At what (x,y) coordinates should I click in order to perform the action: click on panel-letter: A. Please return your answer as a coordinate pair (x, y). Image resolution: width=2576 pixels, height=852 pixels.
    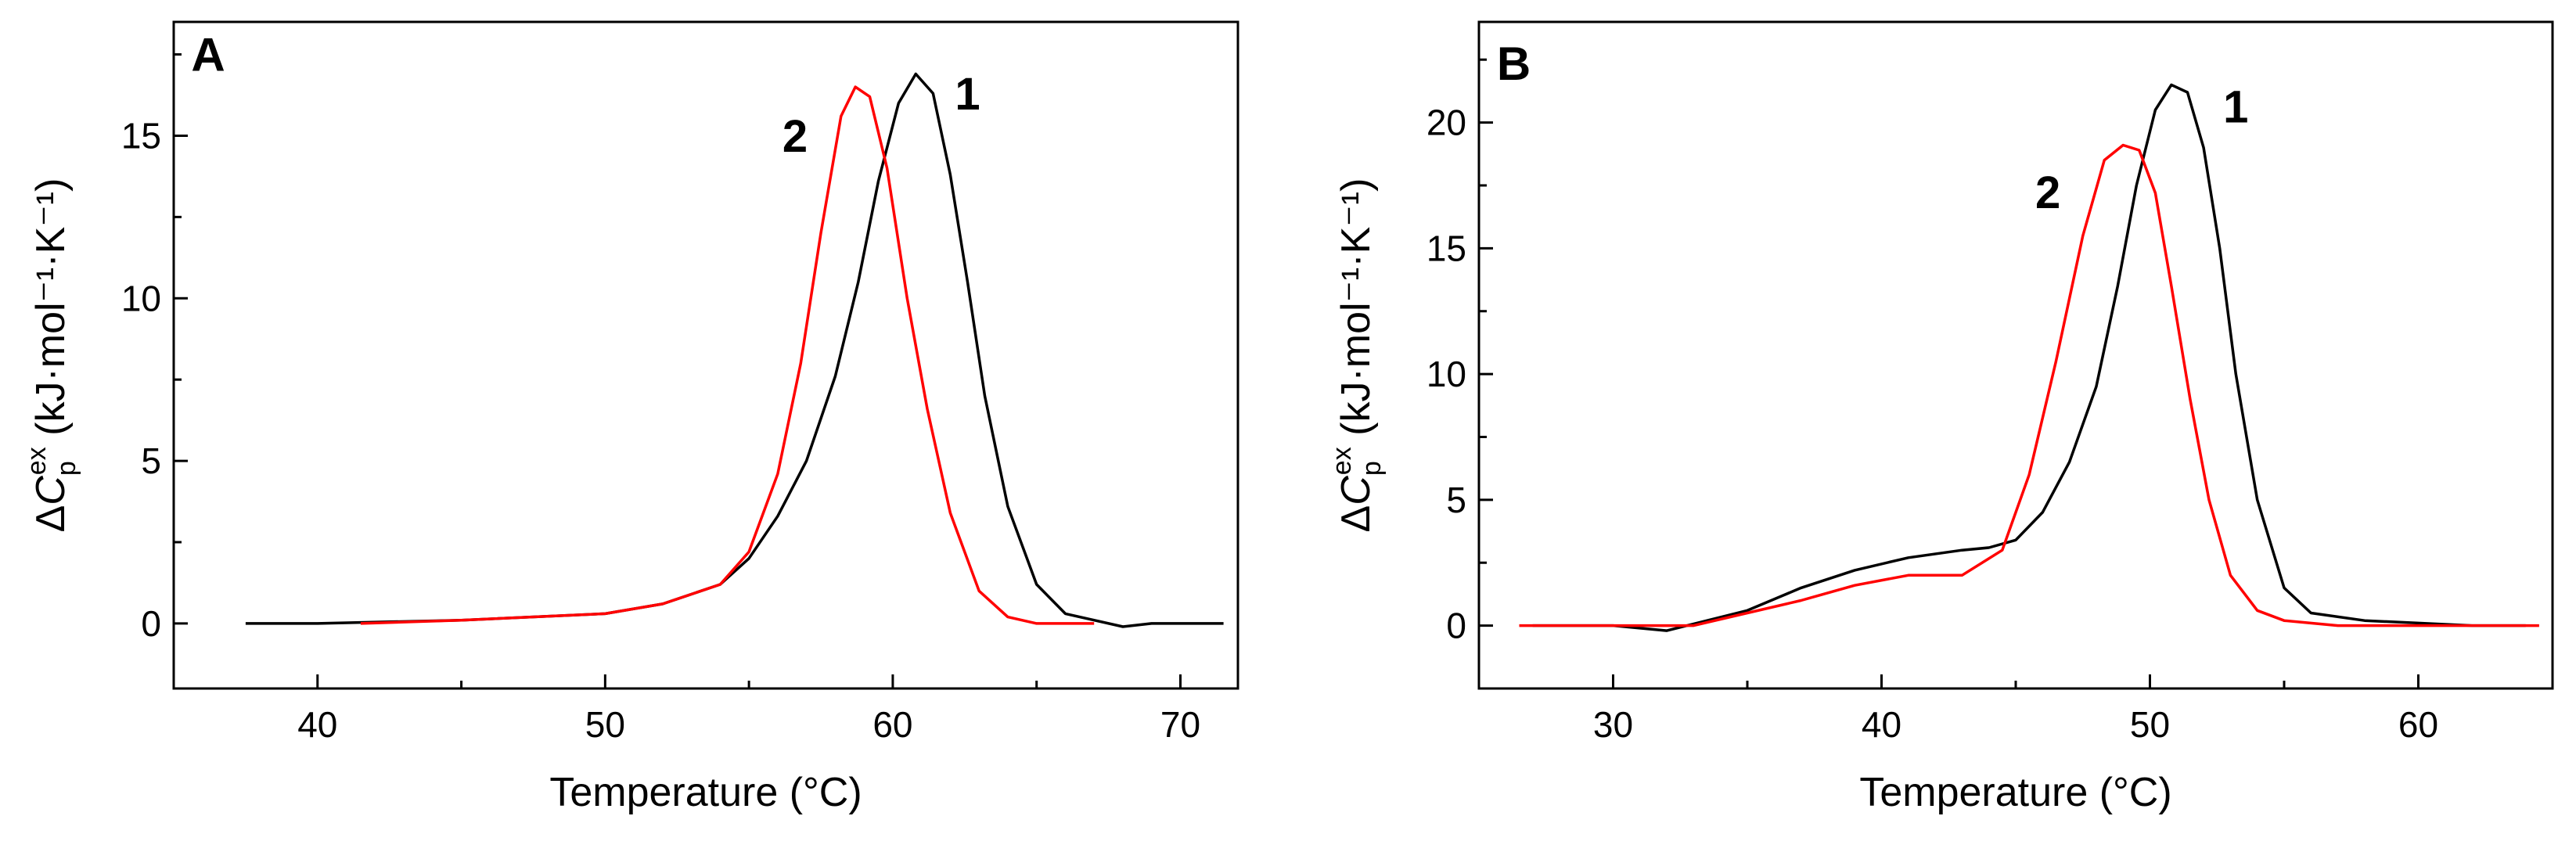
    Looking at the image, I should click on (208, 54).